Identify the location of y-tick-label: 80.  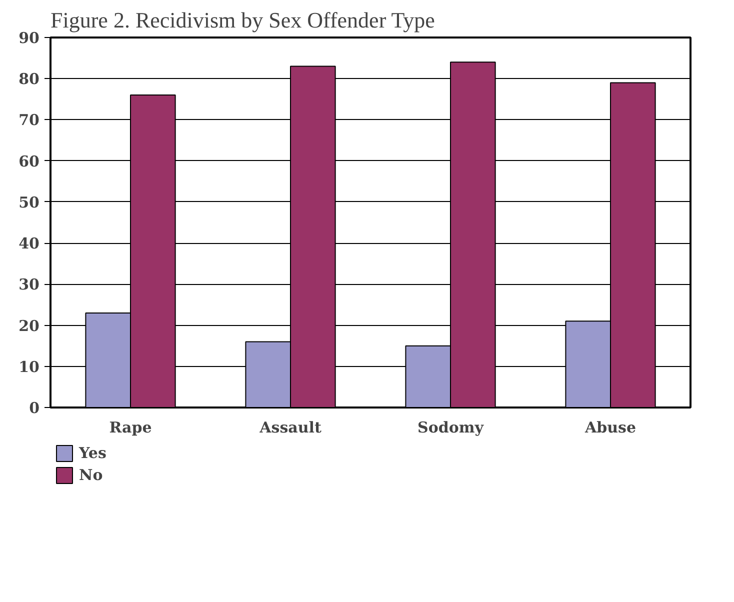
(29, 79).